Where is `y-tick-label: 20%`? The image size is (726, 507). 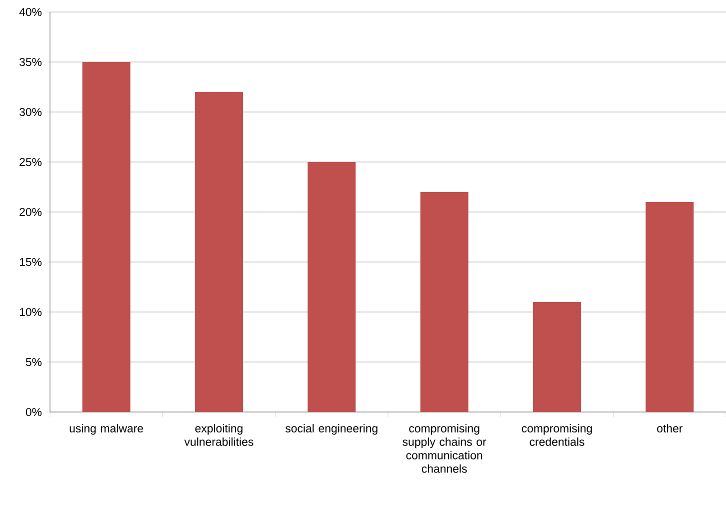
y-tick-label: 20% is located at coordinates (31, 212).